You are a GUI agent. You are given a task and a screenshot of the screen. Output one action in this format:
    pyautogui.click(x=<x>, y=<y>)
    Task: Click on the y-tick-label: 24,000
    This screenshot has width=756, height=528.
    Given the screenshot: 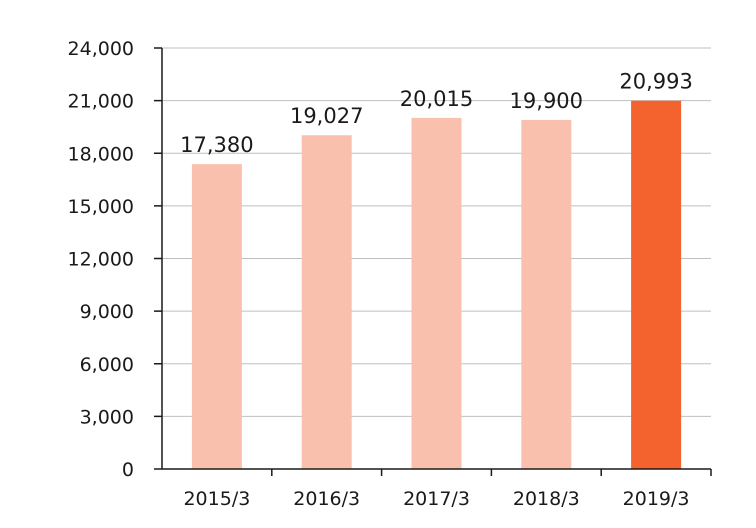 What is the action you would take?
    pyautogui.click(x=101, y=49)
    